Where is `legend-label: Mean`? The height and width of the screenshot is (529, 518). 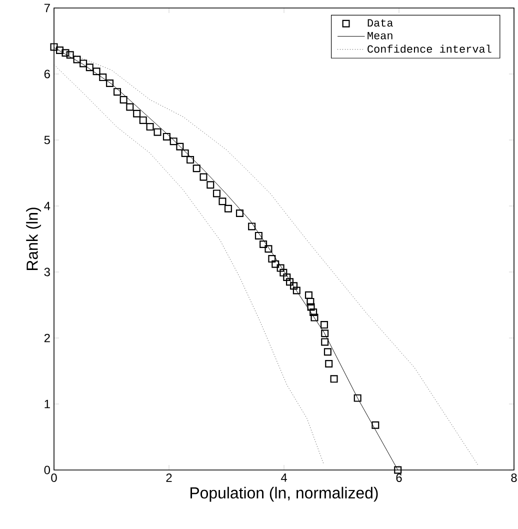
legend-label: Mean is located at coordinates (380, 36).